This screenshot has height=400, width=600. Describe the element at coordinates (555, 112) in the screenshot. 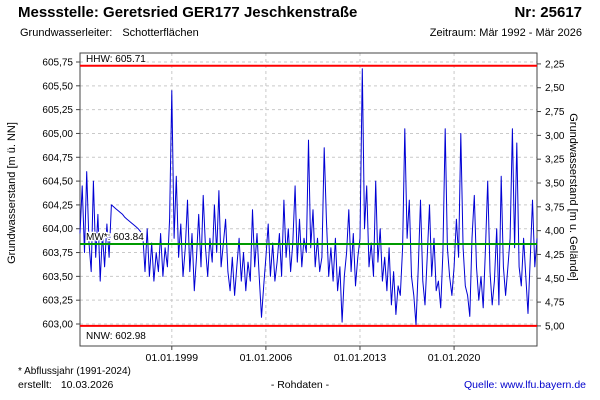

I see `right-tick-label: 2,75` at that location.